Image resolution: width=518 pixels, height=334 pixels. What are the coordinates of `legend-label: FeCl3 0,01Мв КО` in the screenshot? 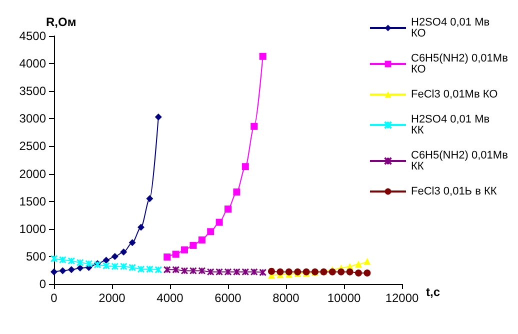 It's located at (454, 94).